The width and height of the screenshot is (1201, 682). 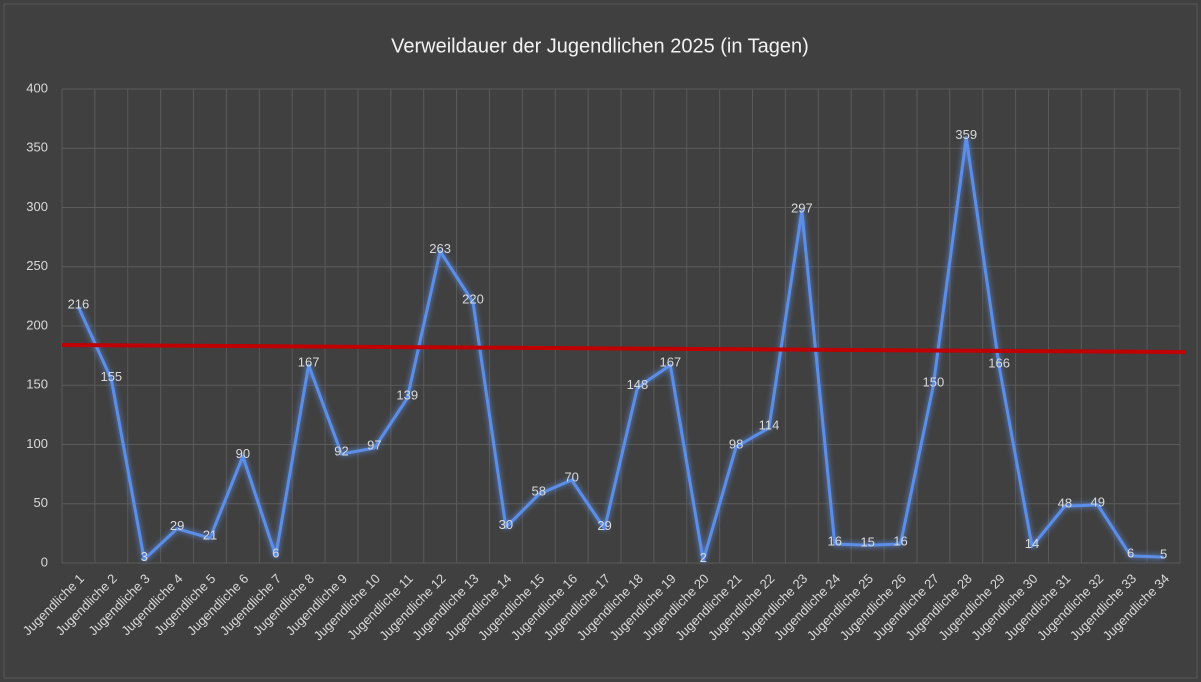 What do you see at coordinates (37, 384) in the screenshot?
I see `y-tick-label: 150` at bounding box center [37, 384].